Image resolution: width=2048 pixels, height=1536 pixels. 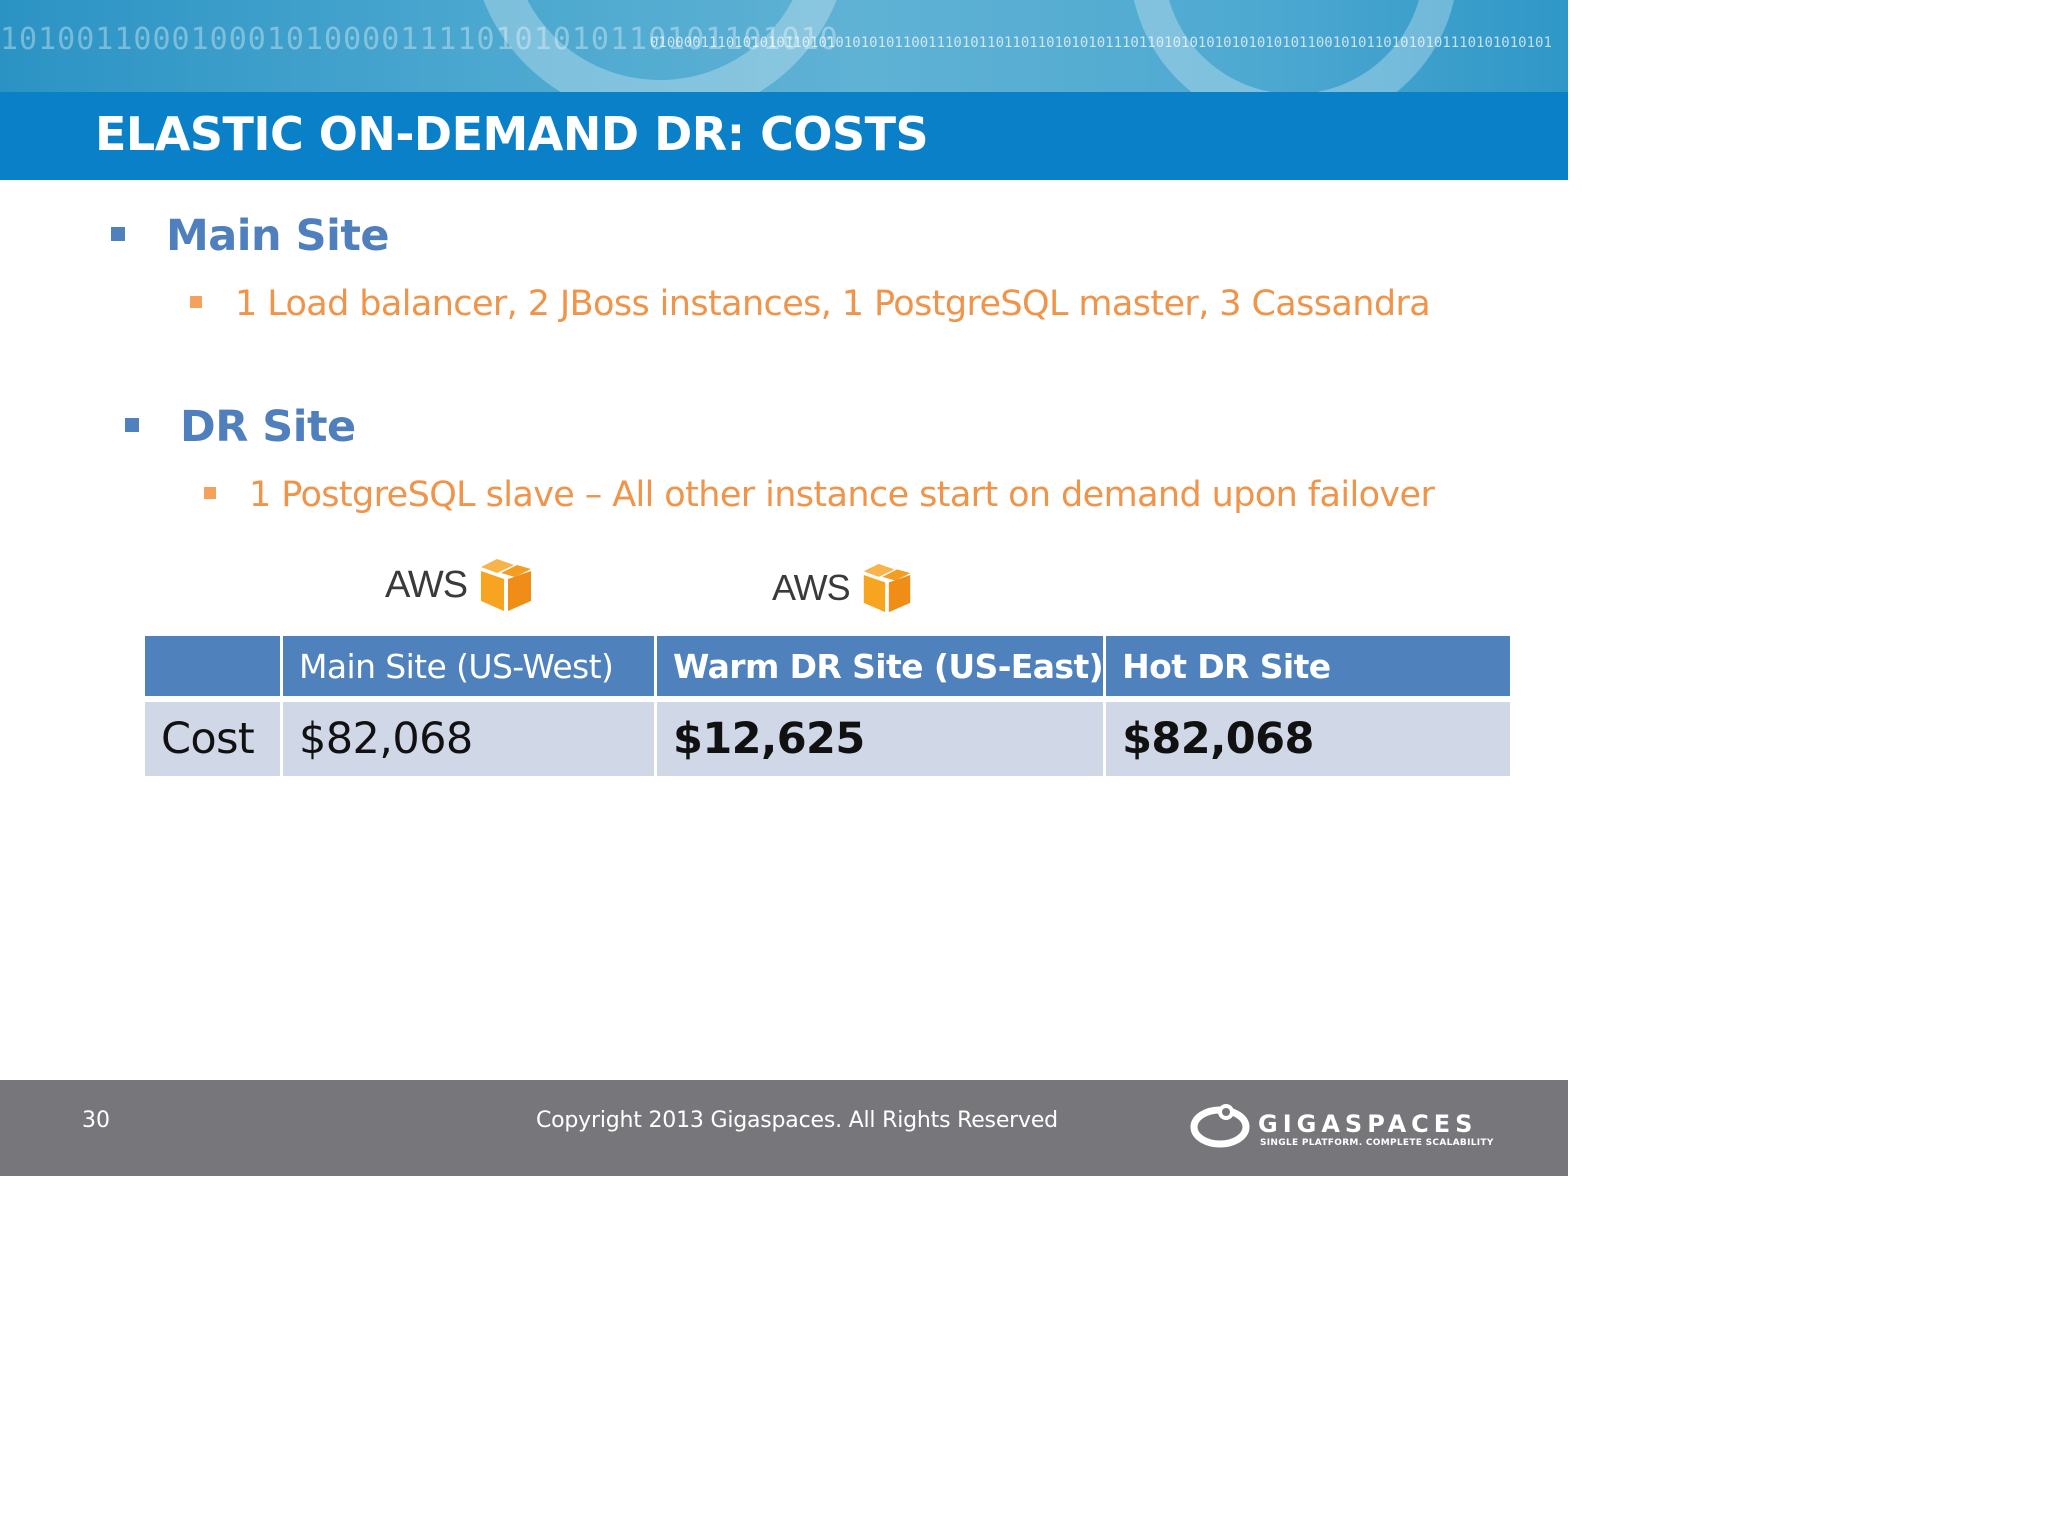 I want to click on table-row: Cost $82,068 $12,625 $82,068, so click(x=828, y=739).